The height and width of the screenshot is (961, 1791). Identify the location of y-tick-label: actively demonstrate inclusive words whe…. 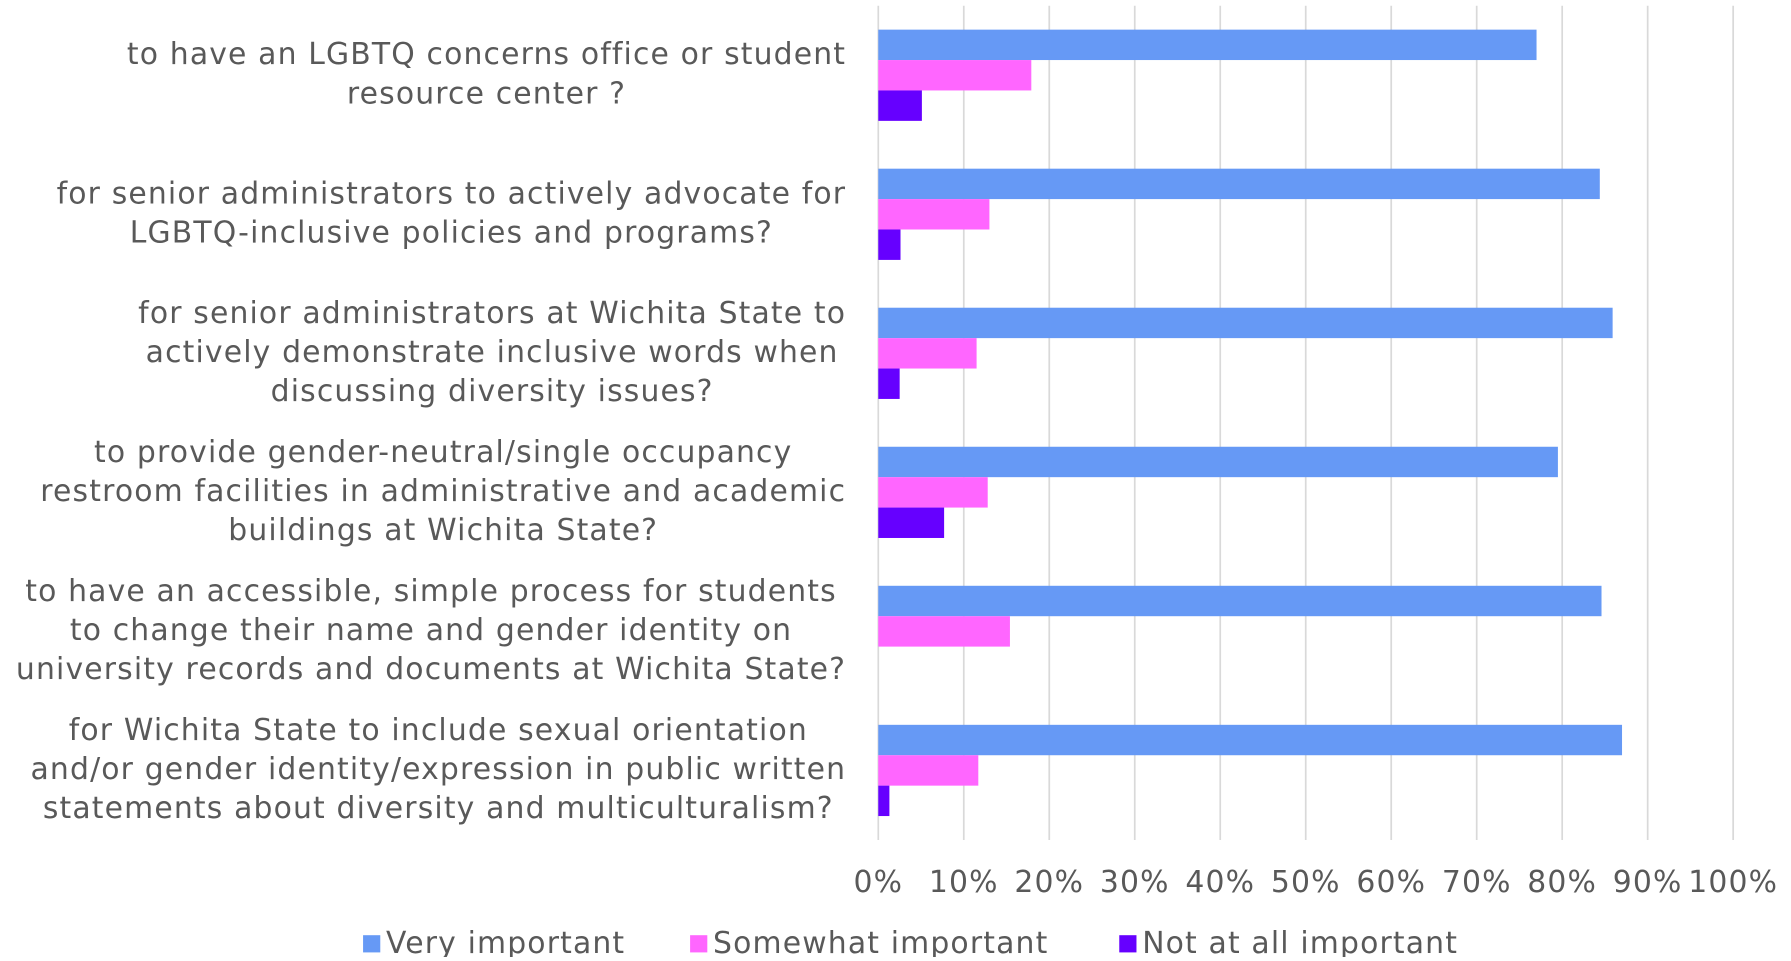
(492, 352).